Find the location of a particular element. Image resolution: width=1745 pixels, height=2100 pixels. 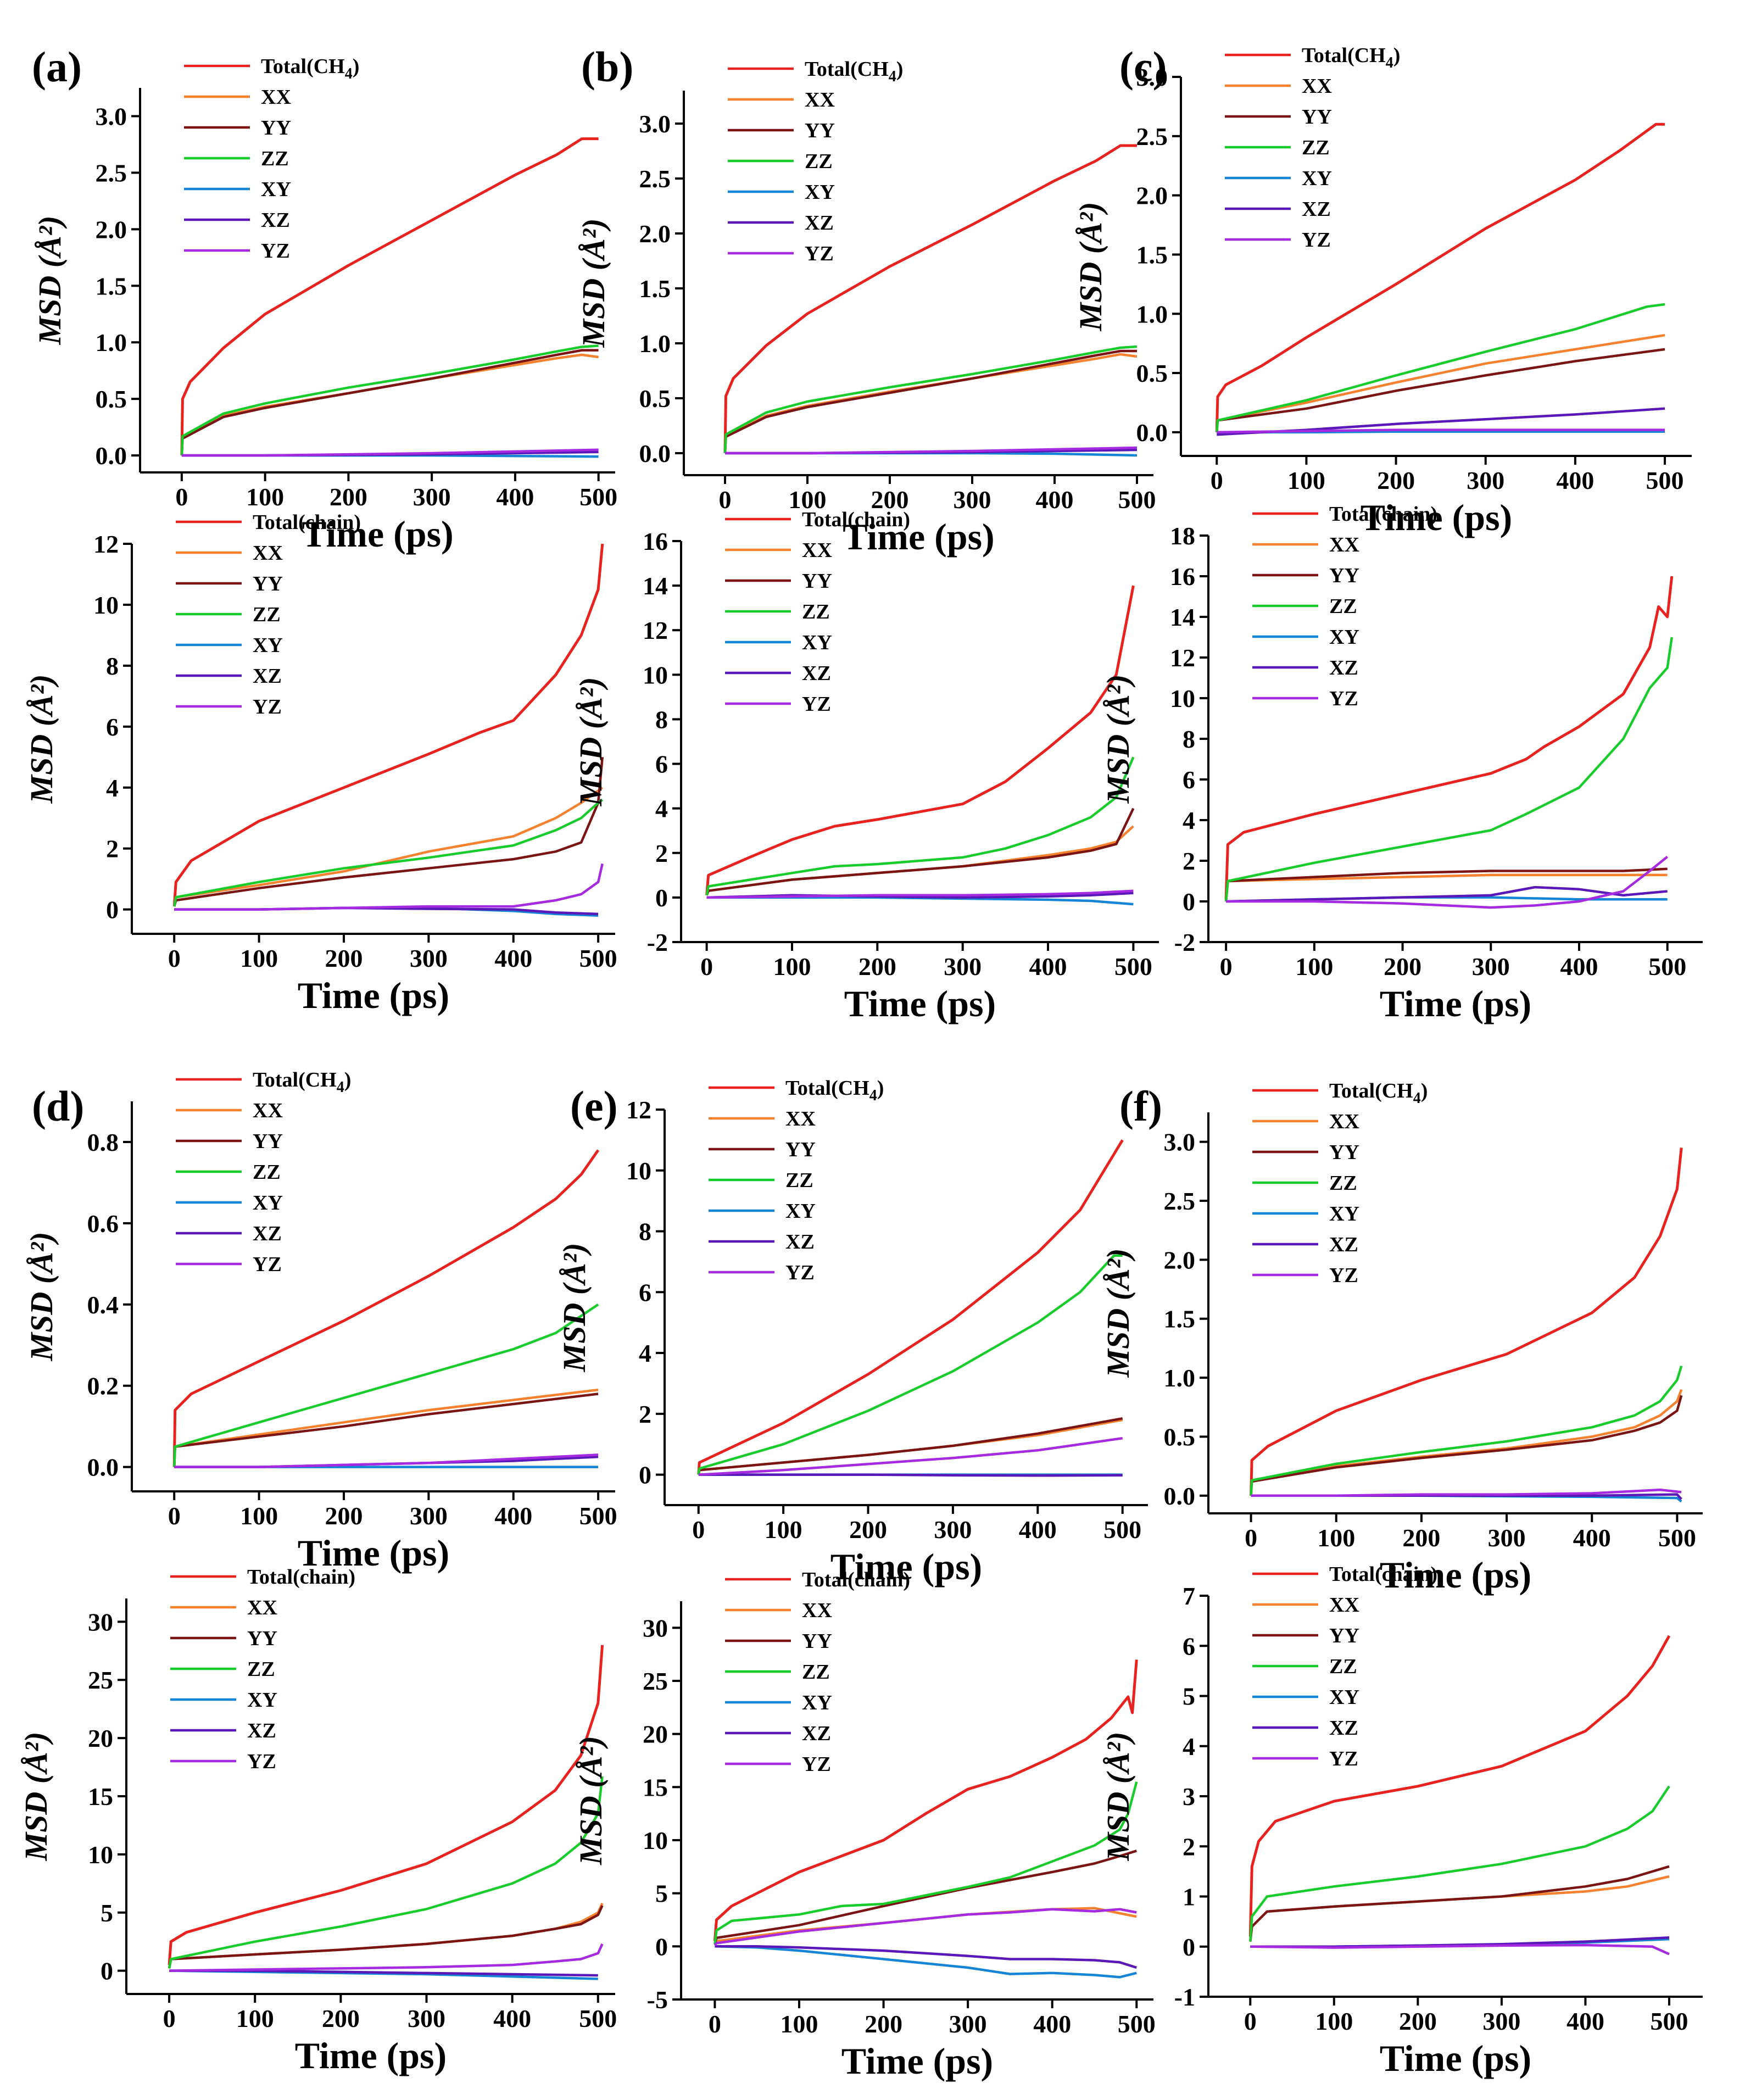

y-tick-label: 20 is located at coordinates (101, 1738).